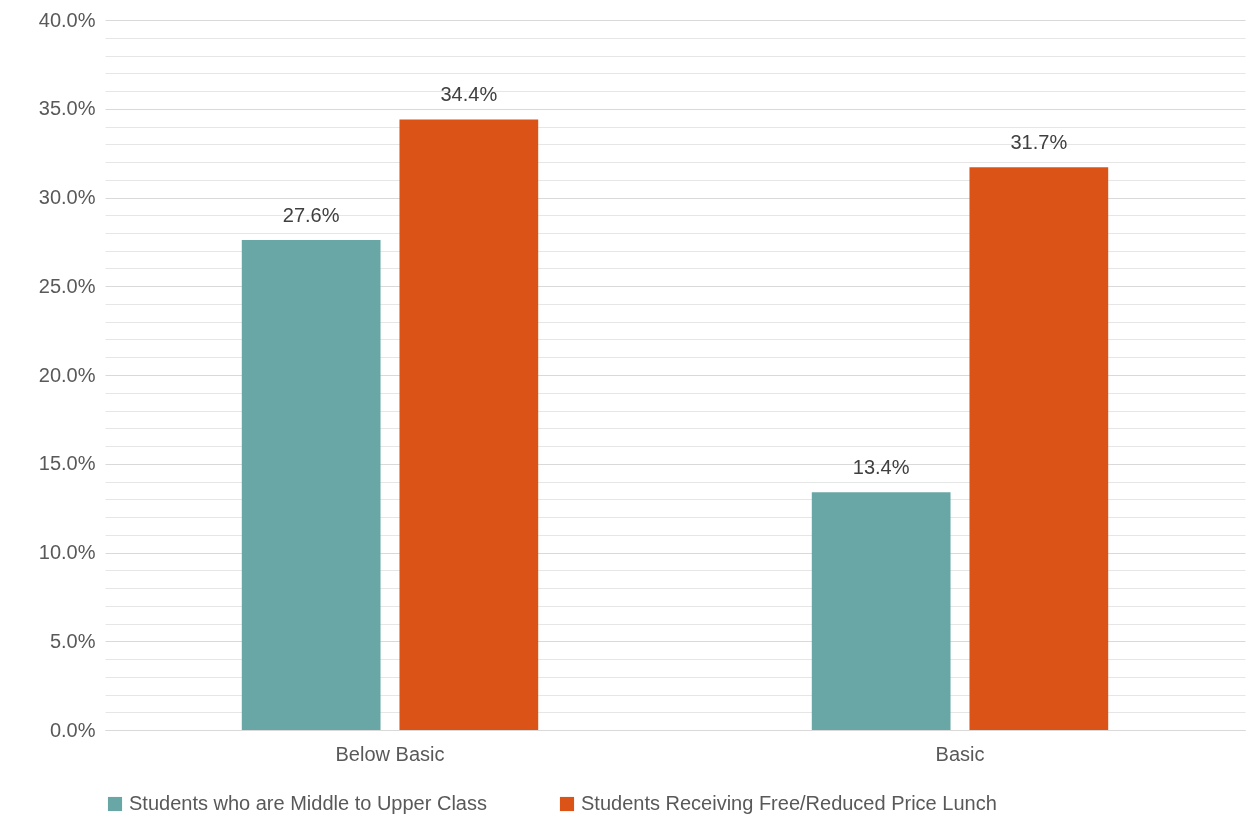 The height and width of the screenshot is (822, 1248). Describe the element at coordinates (67, 285) in the screenshot. I see `y-tick-label: 25.0%` at that location.